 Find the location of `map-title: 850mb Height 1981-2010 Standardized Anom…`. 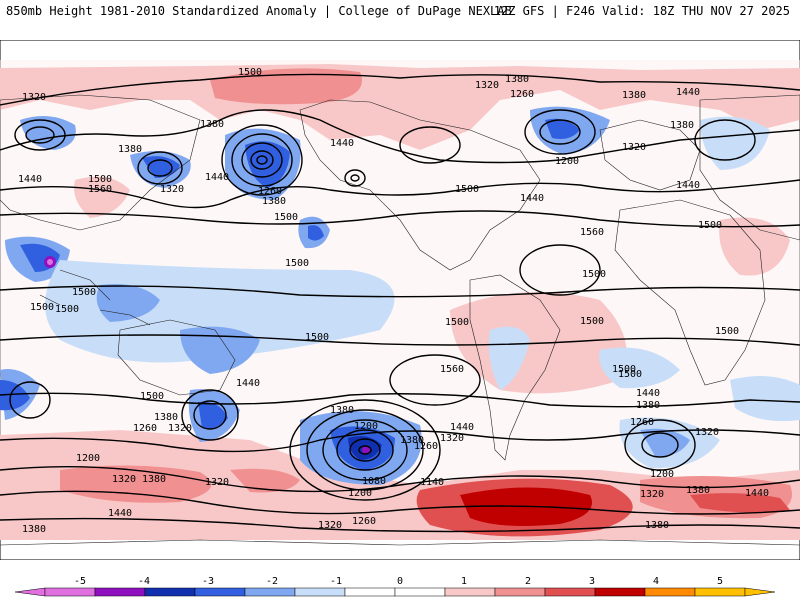

map-title: 850mb Height 1981-2010 Standardized Anom… is located at coordinates (259, 11).